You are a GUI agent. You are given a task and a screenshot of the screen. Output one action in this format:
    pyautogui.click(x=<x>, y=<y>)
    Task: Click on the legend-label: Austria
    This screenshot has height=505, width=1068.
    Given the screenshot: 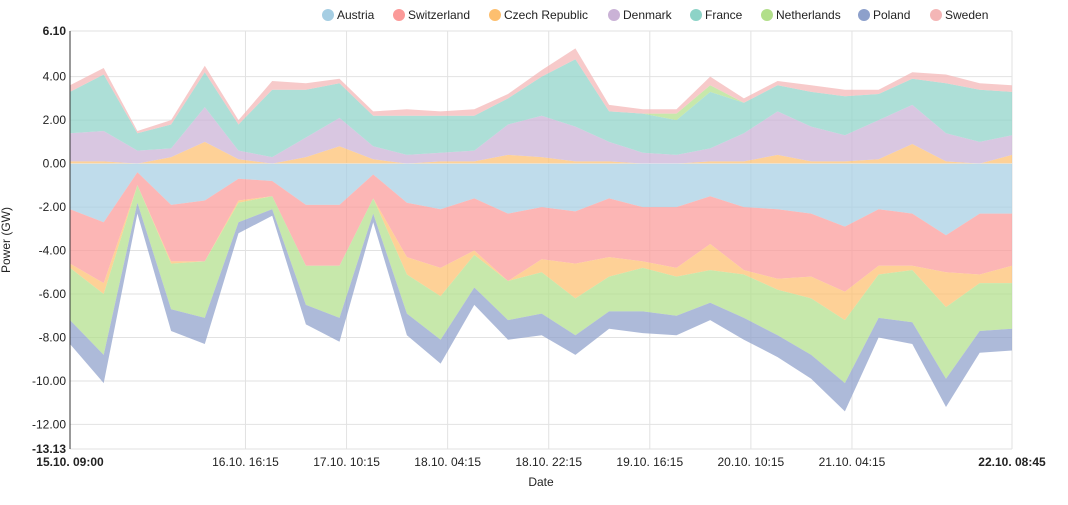 What is the action you would take?
    pyautogui.click(x=356, y=15)
    